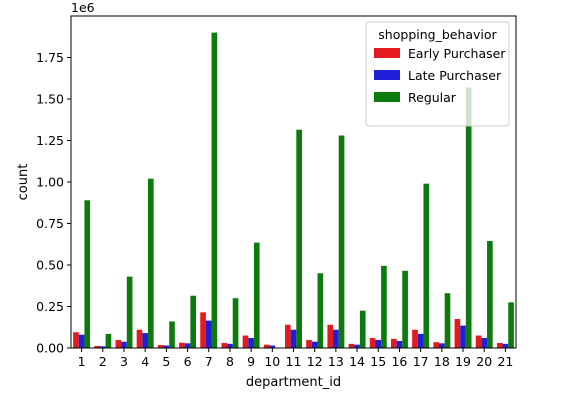 The height and width of the screenshot is (404, 567). Describe the element at coordinates (437, 34) in the screenshot. I see `legend-title: shopping_behavior` at that location.